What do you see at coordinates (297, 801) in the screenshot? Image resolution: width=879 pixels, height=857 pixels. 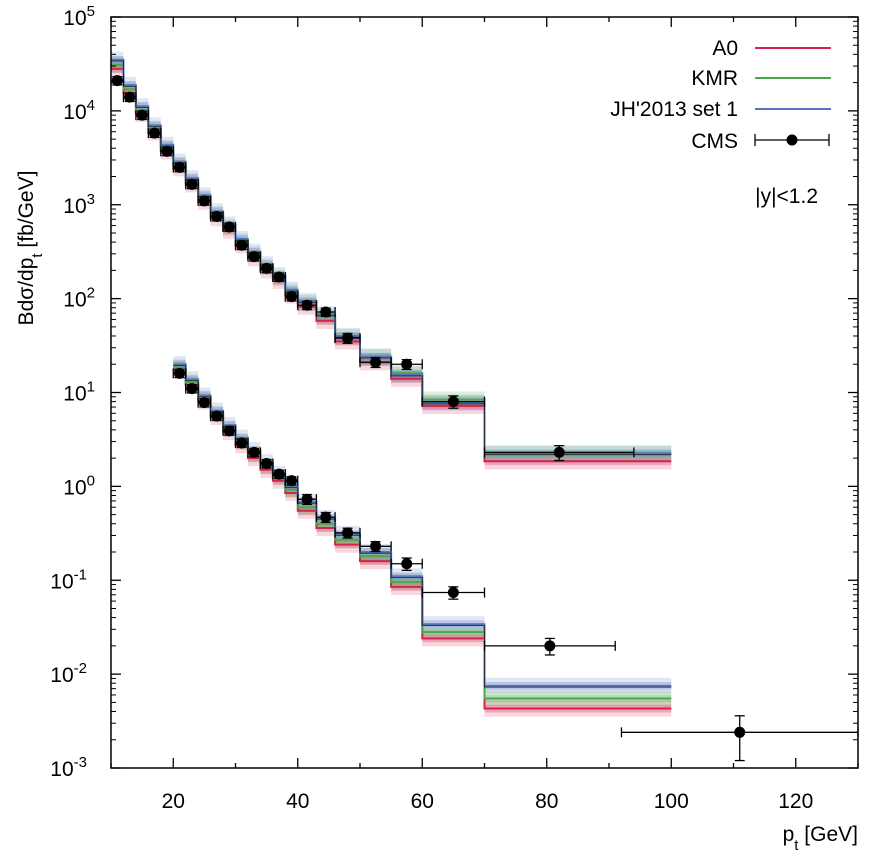 I see `x-tick-label-40: 40` at bounding box center [297, 801].